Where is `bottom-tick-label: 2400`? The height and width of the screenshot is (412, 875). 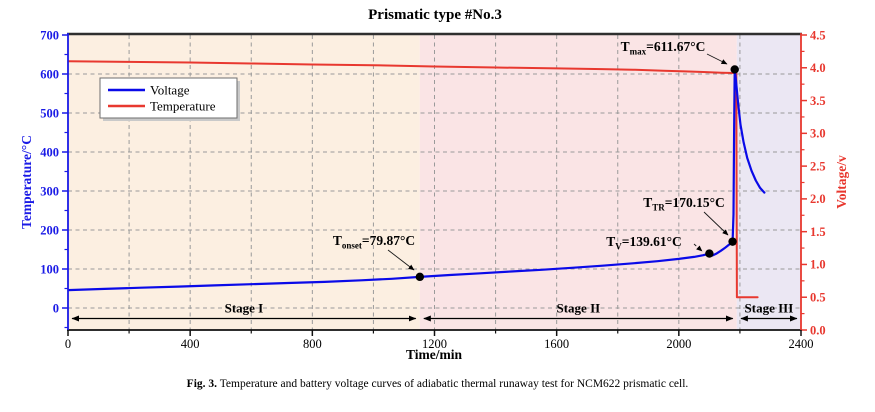
bottom-tick-label: 2400 is located at coordinates (801, 344).